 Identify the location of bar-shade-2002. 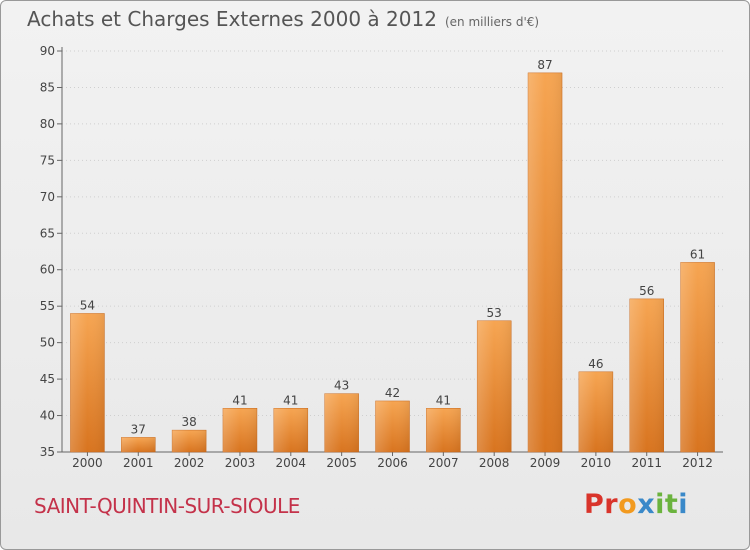
(189, 441).